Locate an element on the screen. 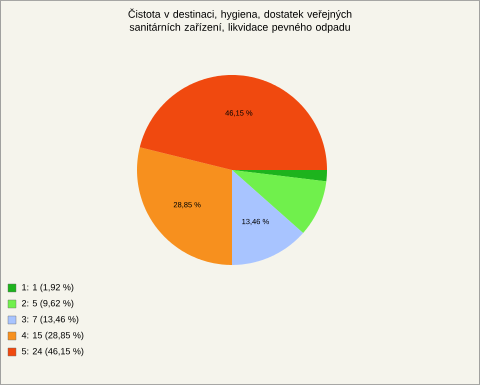  legend-label: 4: 15 (28,85 %) is located at coordinates (53, 336).